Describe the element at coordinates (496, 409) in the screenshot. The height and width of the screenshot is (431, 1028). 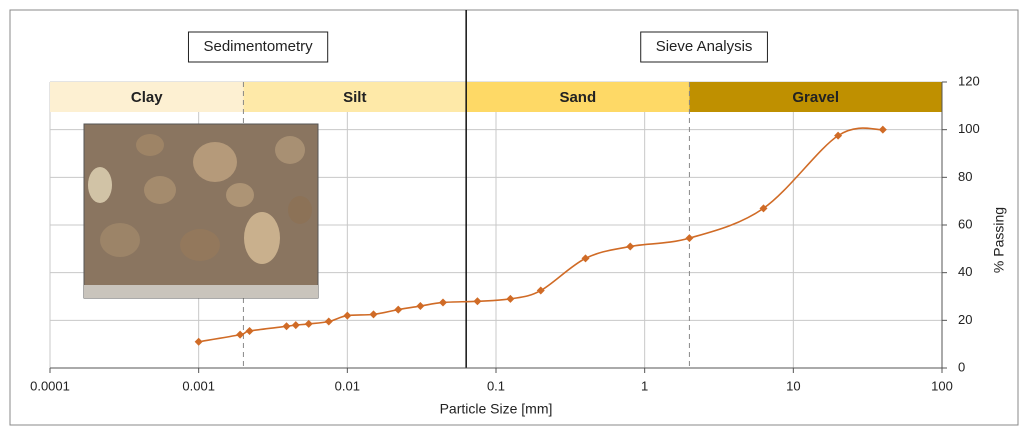
I see `x-axis-title: Particle Size [mm]` at that location.